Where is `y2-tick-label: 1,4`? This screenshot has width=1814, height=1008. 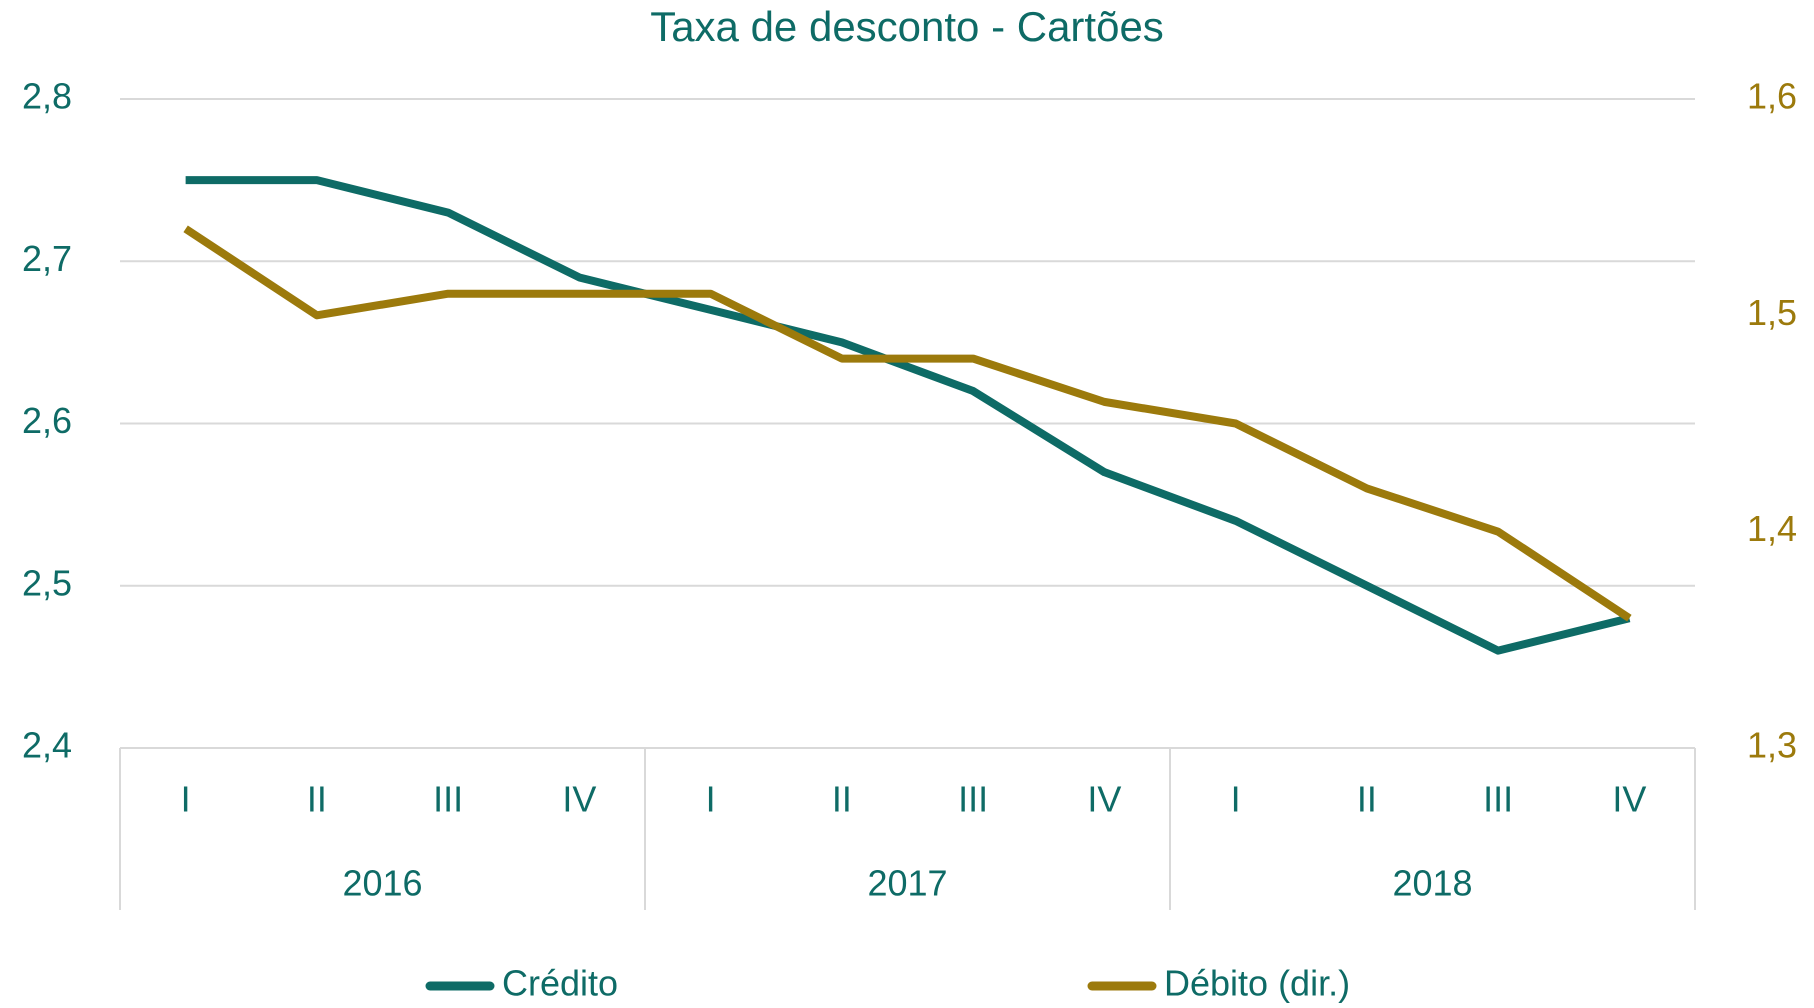
y2-tick-label: 1,4 is located at coordinates (1772, 528).